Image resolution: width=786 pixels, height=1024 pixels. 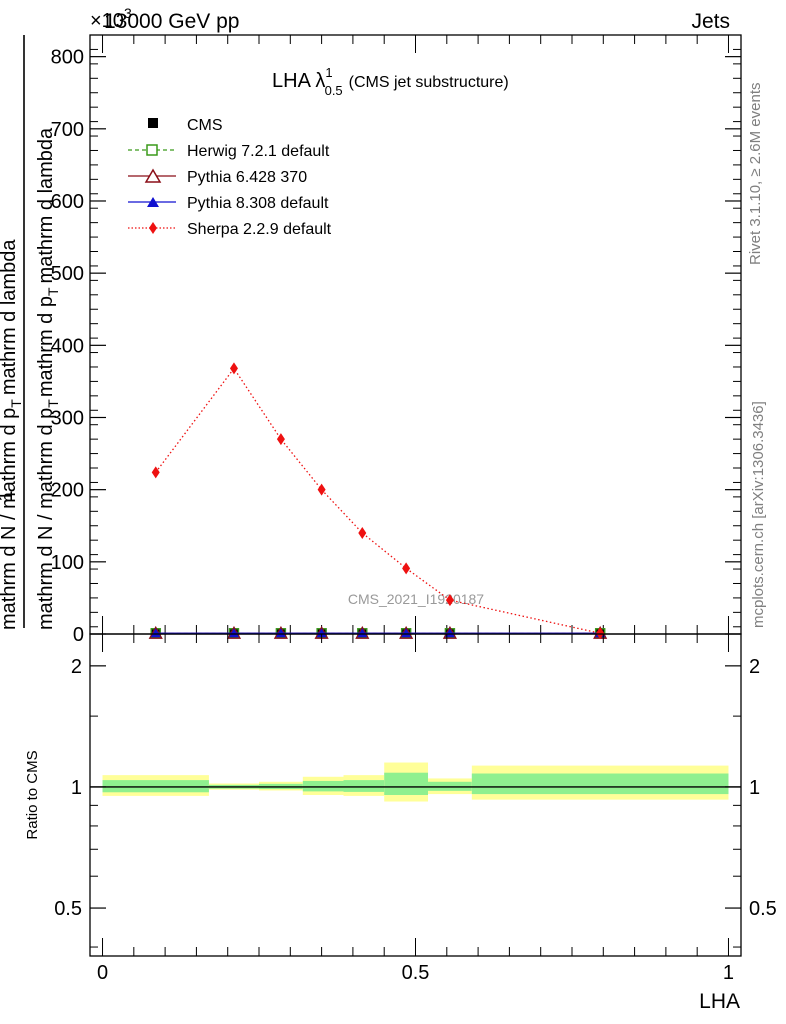 I want to click on main-ylabel-line1: mathrm d N / mathrm d p, so click(x=10, y=519).